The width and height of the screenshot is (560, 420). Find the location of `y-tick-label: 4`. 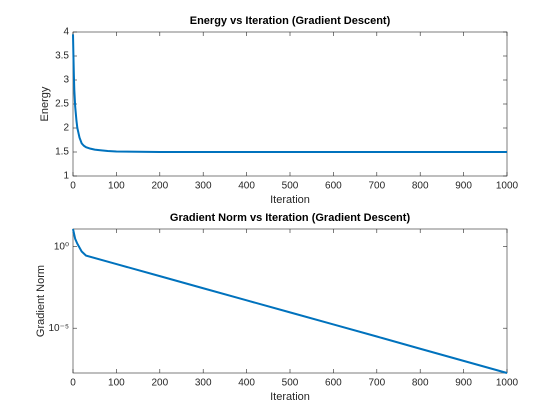

y-tick-label: 4 is located at coordinates (66, 32).